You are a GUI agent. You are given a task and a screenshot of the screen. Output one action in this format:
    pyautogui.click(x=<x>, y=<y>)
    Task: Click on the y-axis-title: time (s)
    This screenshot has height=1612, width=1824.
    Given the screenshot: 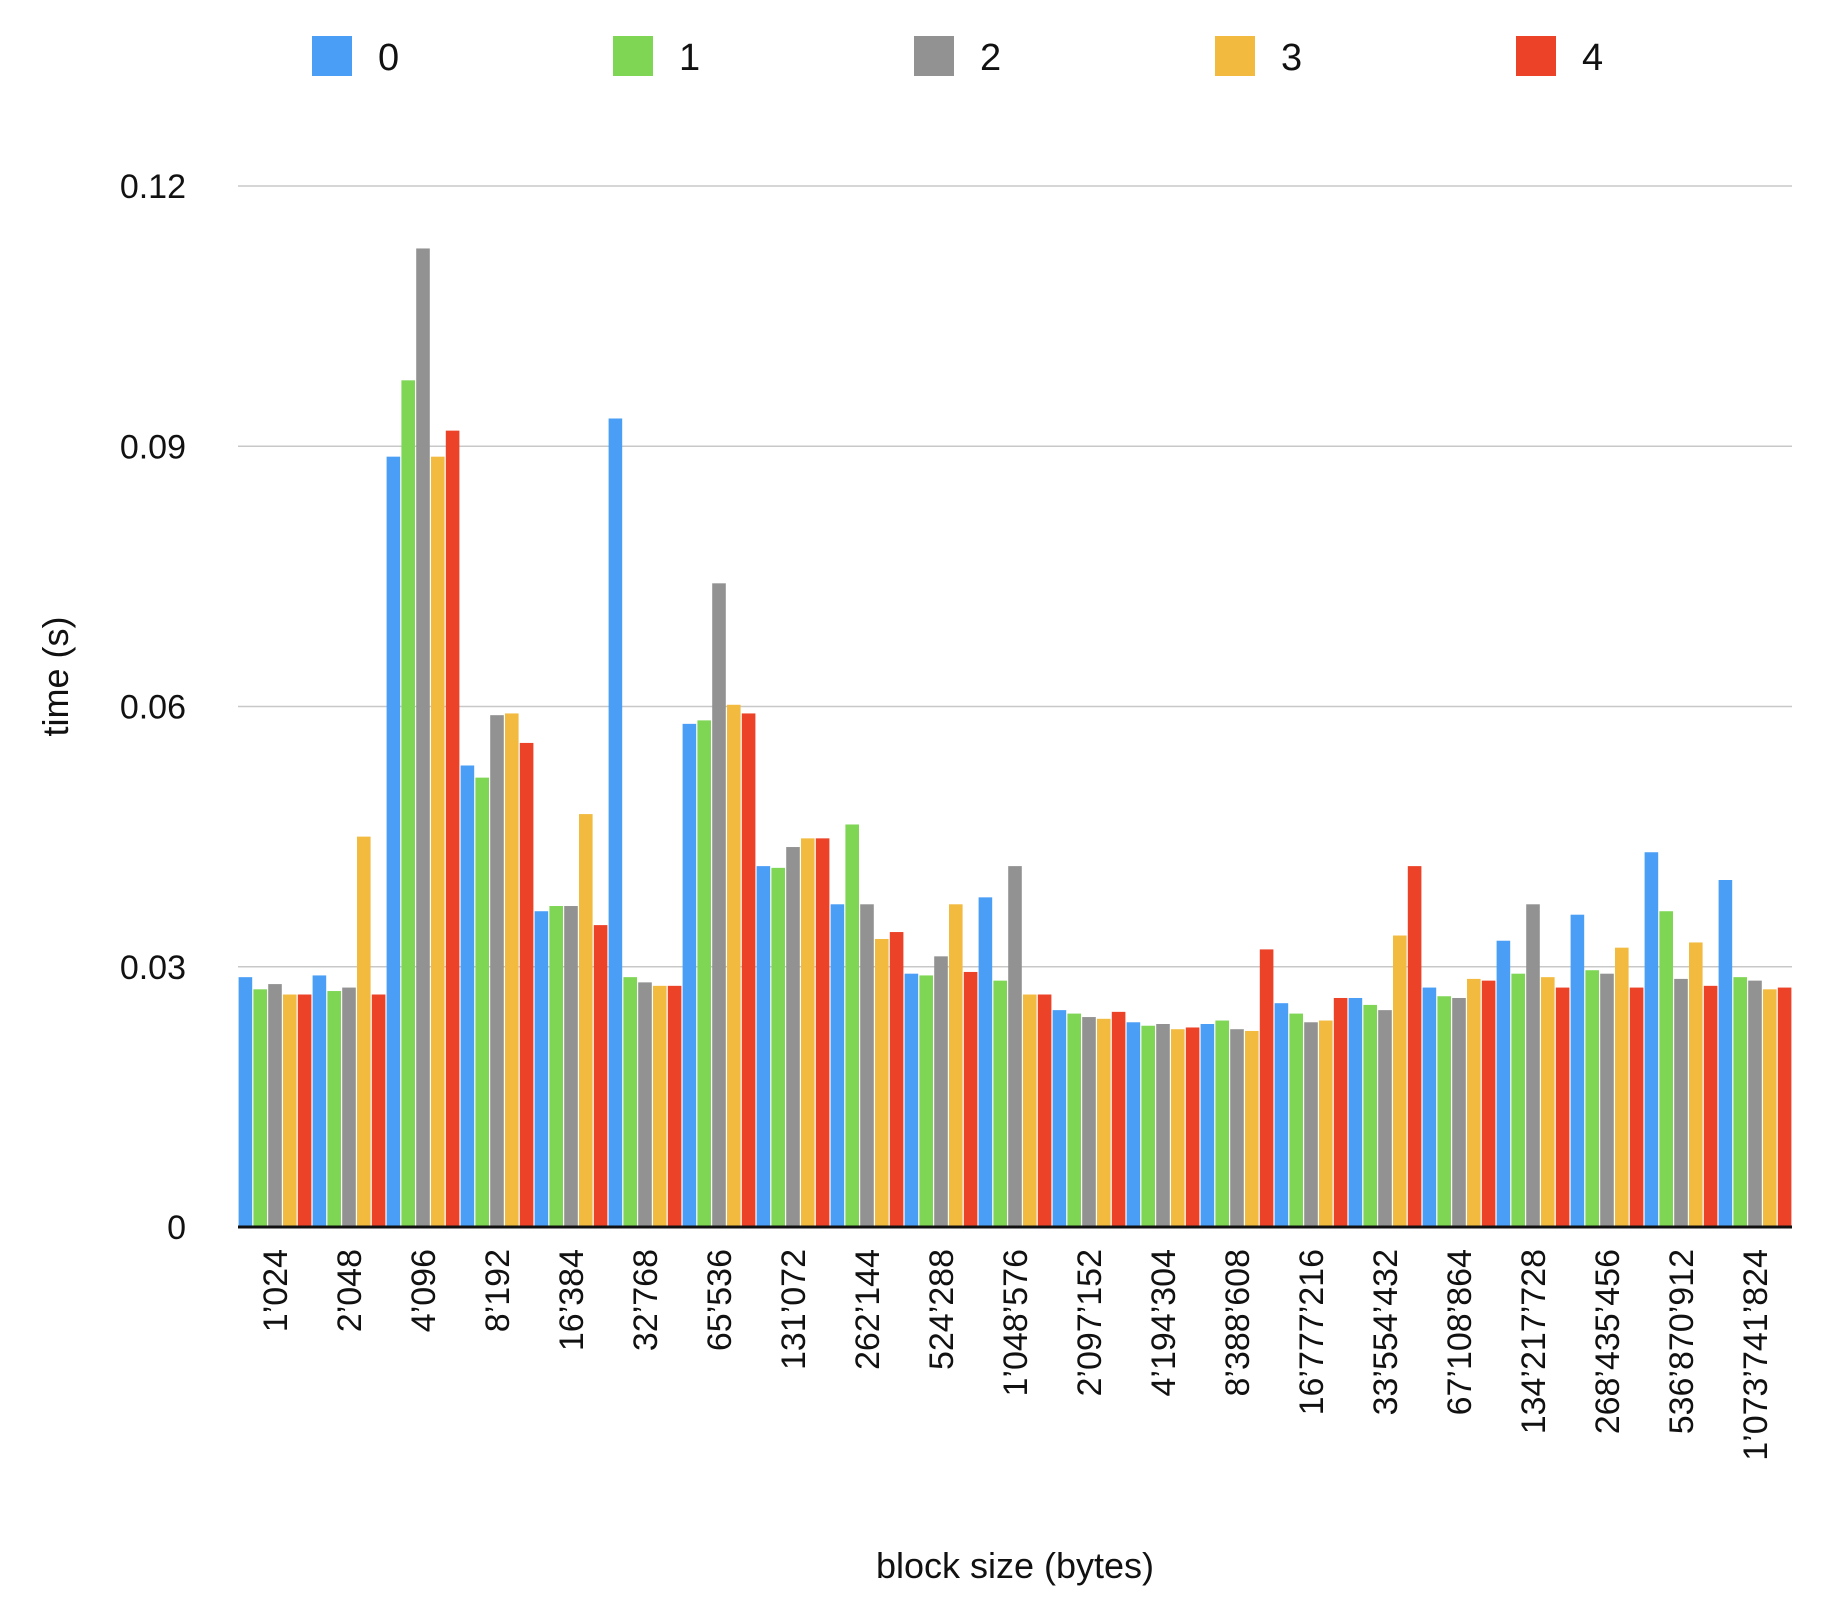 What is the action you would take?
    pyautogui.click(x=55, y=677)
    